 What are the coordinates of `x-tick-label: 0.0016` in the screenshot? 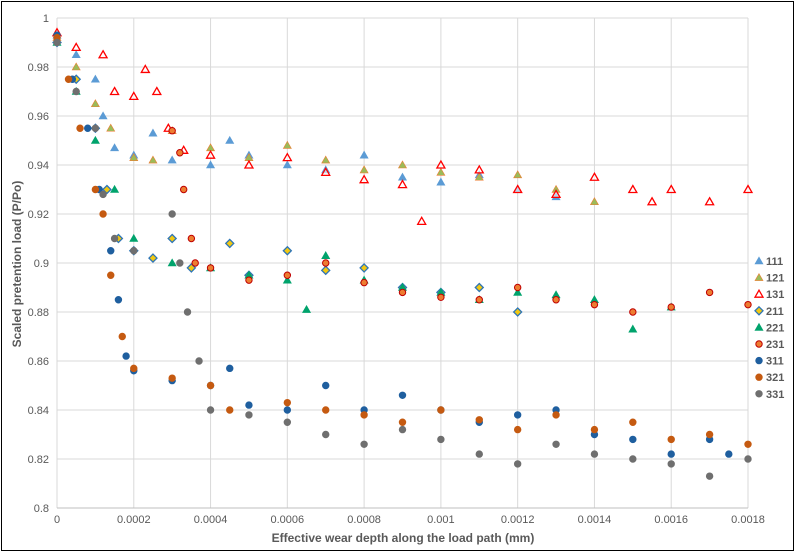 It's located at (671, 520).